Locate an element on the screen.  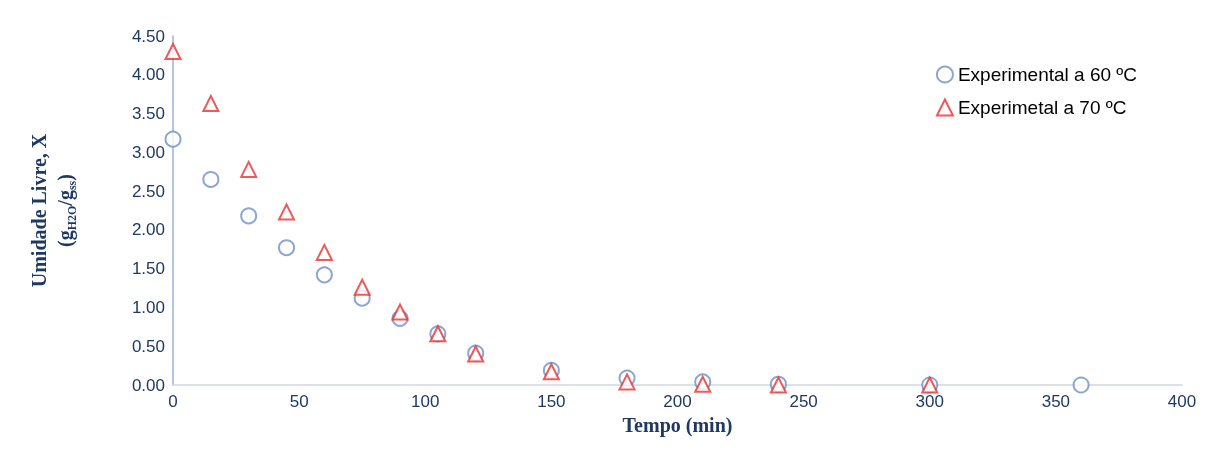
legend-label: Experimental a 60 ºC is located at coordinates (1047, 74).